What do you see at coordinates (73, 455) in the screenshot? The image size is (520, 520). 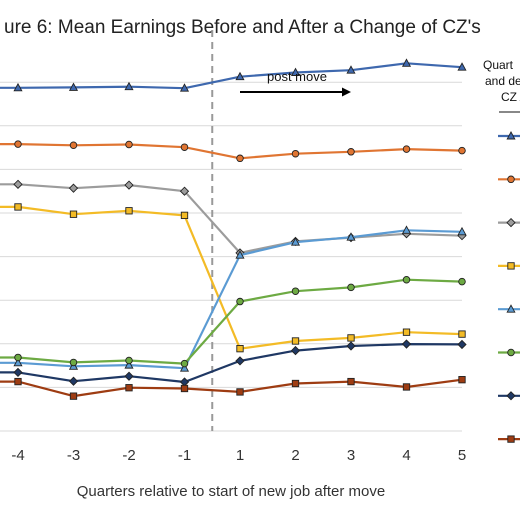 I see `x-tick-1: -3` at bounding box center [73, 455].